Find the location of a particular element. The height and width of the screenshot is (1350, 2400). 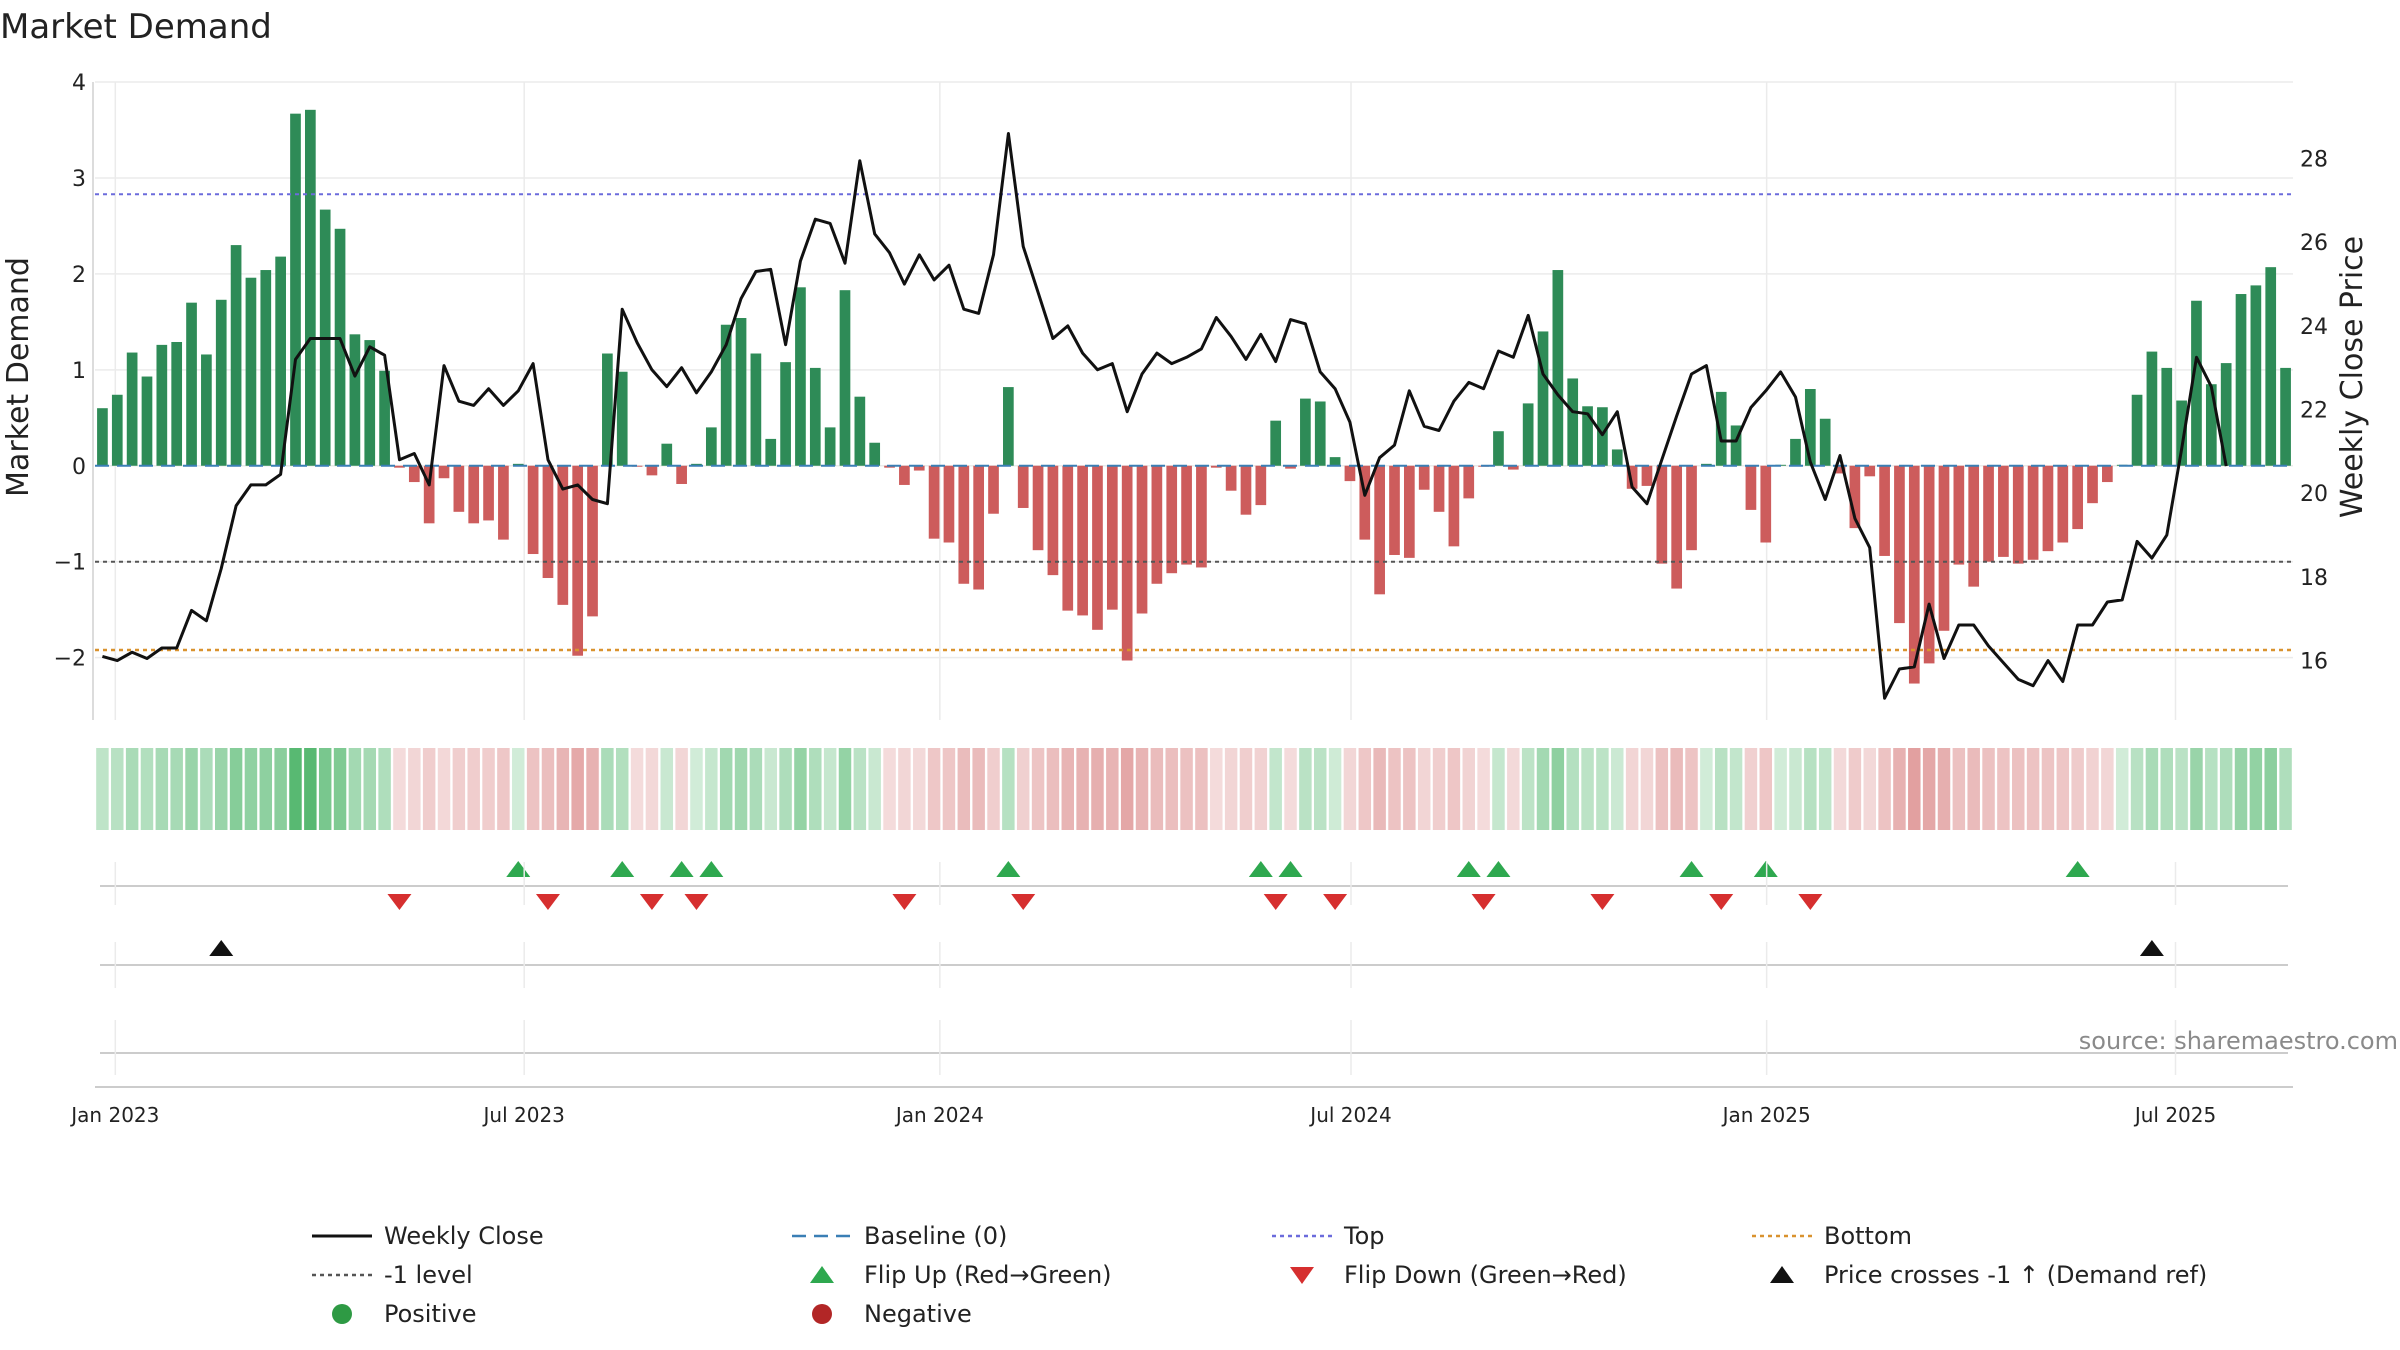

left-tick-label: 4 is located at coordinates (79, 83).